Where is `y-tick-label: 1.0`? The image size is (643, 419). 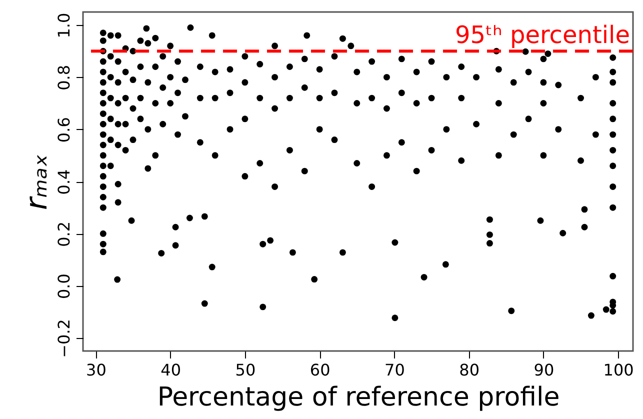 y-tick-label: 1.0 is located at coordinates (64, 25).